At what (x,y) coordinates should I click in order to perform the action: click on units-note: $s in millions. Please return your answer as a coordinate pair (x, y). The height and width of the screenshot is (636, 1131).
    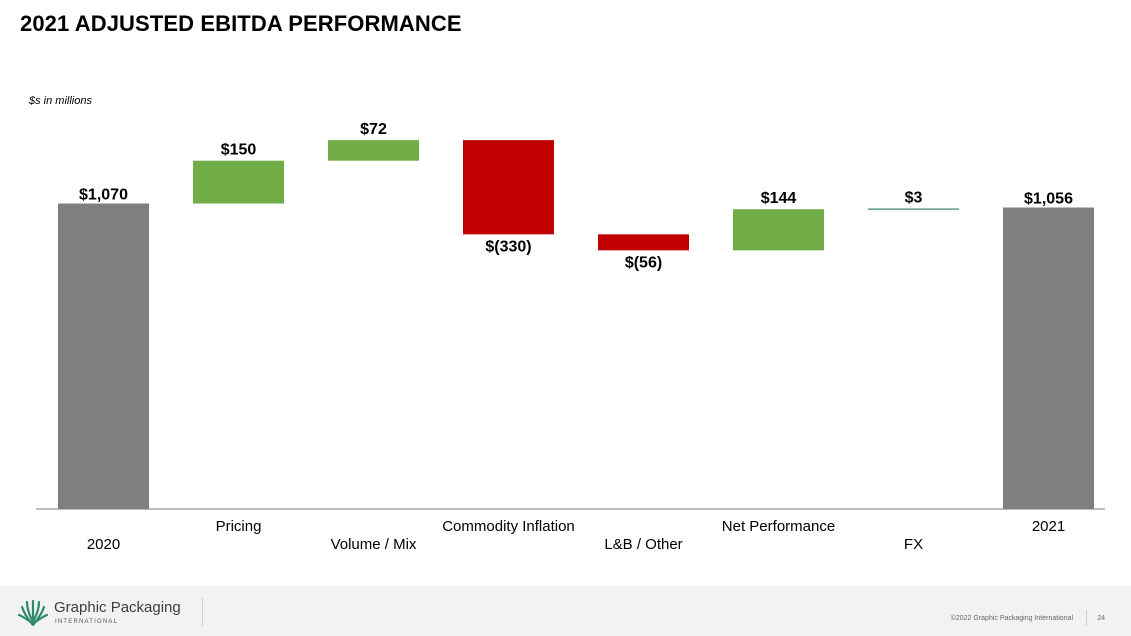
    Looking at the image, I should click on (60, 101).